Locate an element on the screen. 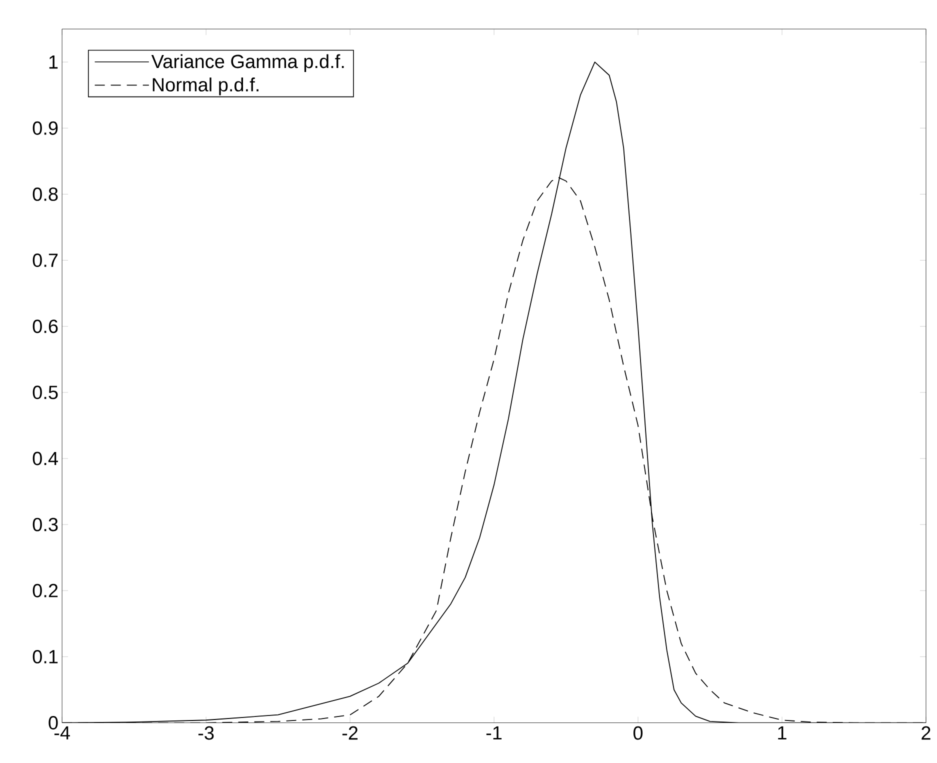  x-tick-label: -2 is located at coordinates (350, 733).